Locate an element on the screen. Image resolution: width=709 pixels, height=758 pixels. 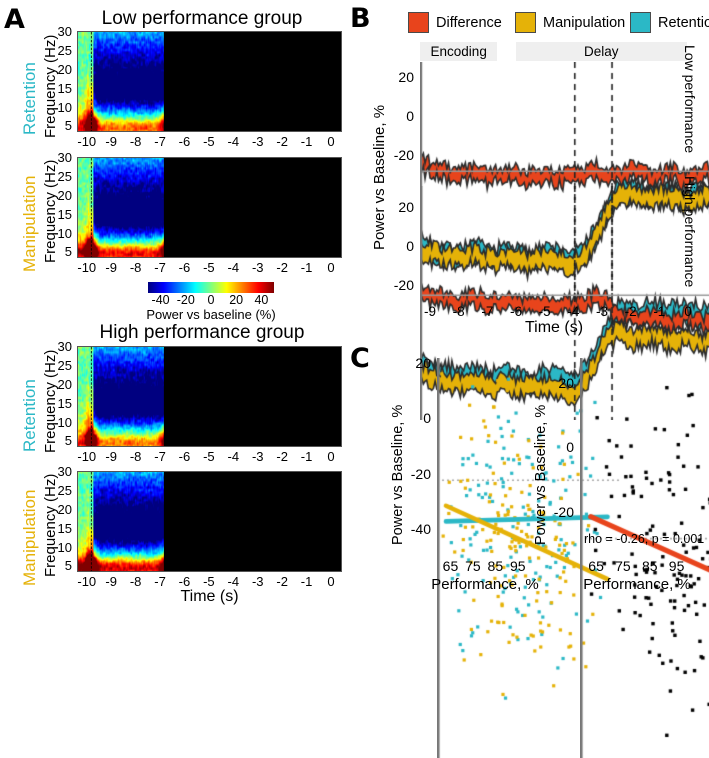
yticks-a2: 30 25 20 15 10 5 is located at coordinates (59, 205).